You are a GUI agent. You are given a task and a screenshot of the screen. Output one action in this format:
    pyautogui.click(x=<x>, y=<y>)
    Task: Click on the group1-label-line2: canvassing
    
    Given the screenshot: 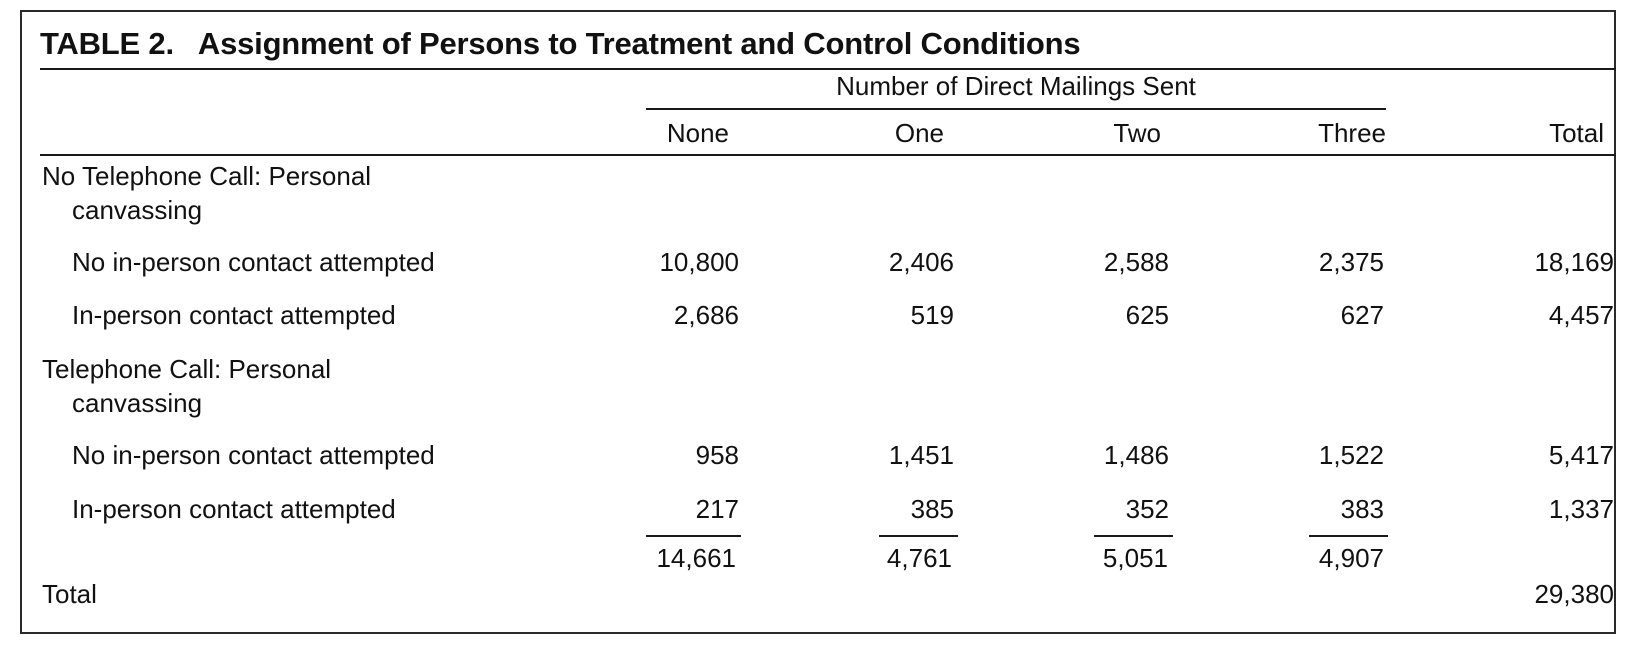 What is the action you would take?
    pyautogui.click(x=137, y=210)
    